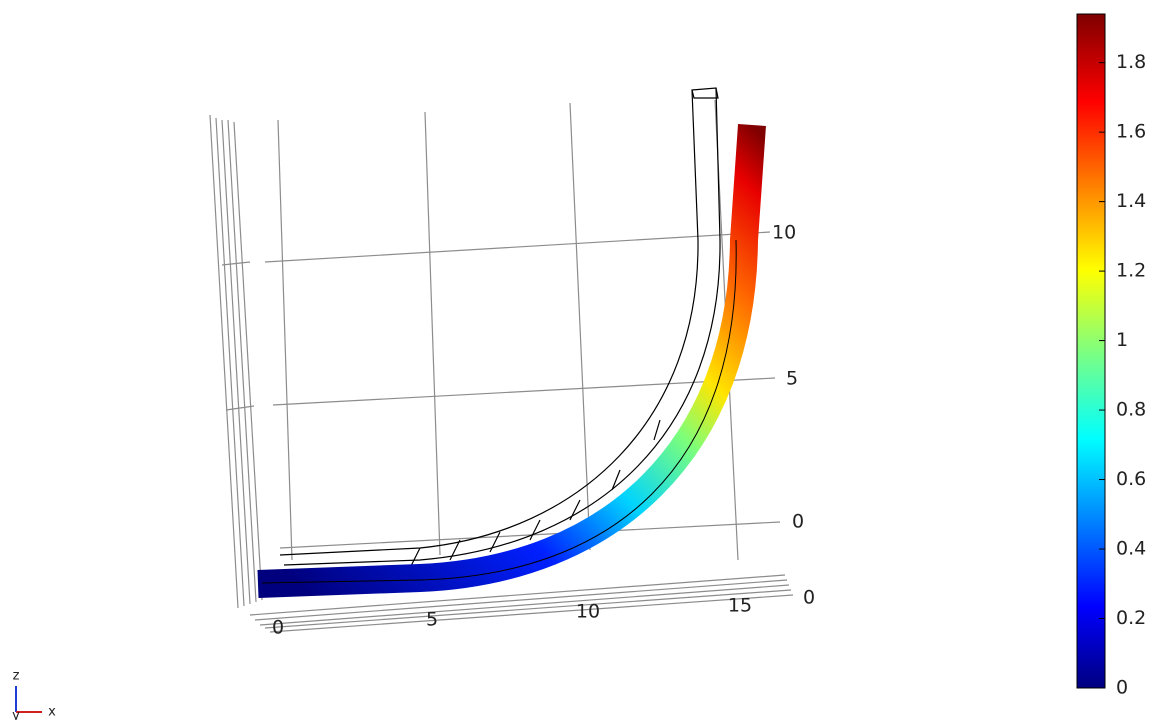  What do you see at coordinates (784, 233) in the screenshot?
I see `z-tick-label: 10` at bounding box center [784, 233].